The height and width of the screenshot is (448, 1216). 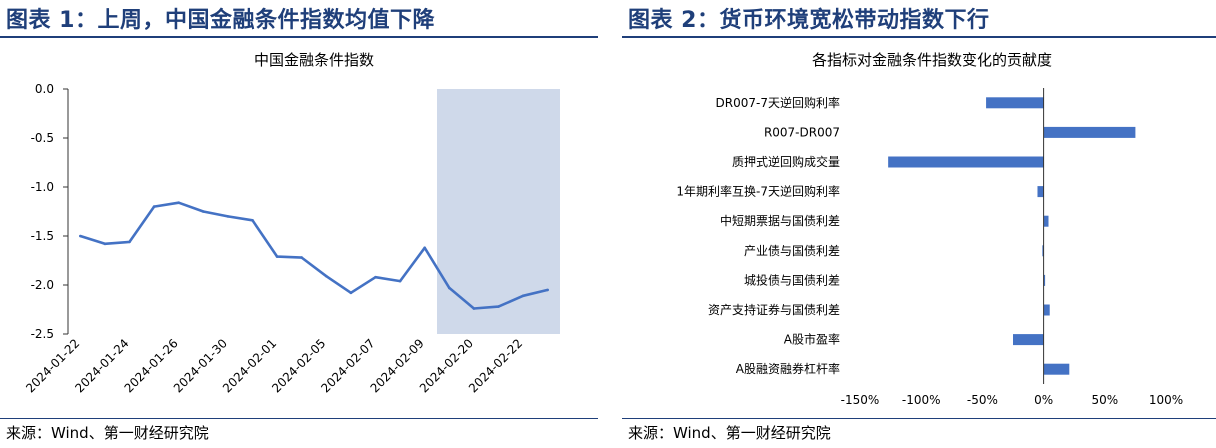 I want to click on x-tick-label: -150%, so click(x=860, y=400).